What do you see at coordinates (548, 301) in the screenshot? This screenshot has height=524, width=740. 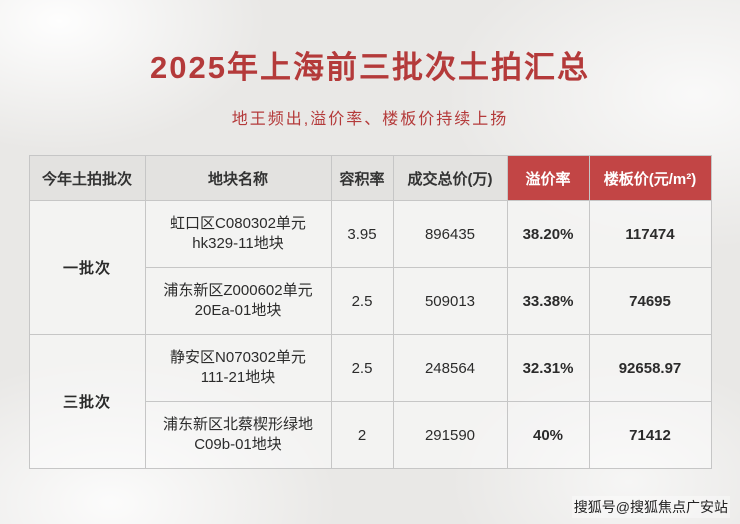 I see `premium-rate-cell: 33.38%` at bounding box center [548, 301].